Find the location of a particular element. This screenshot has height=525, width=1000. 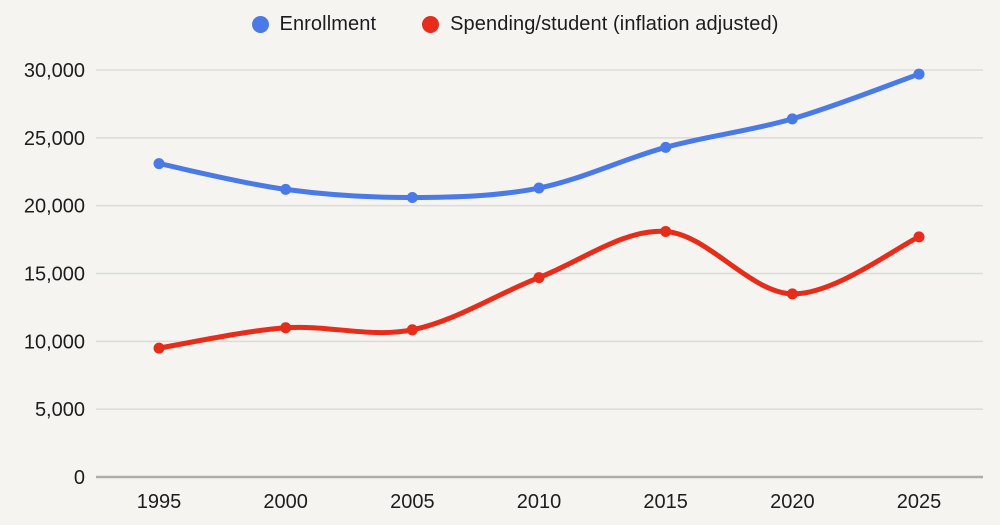

y-tick-label: 0 is located at coordinates (79, 478).